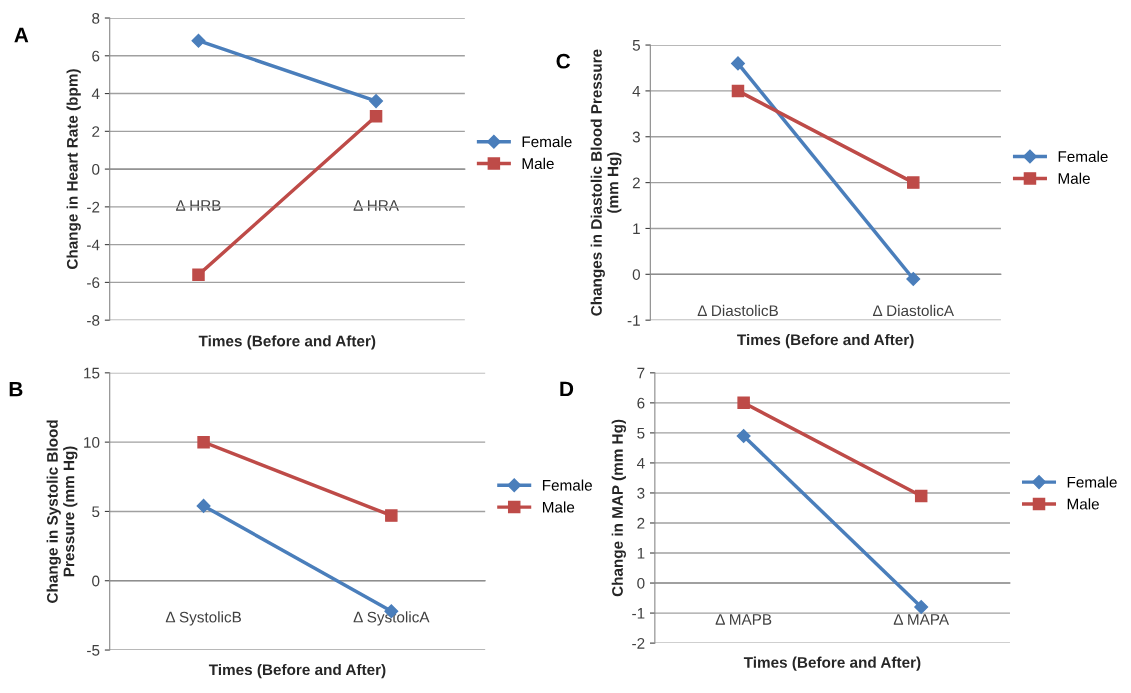  I want to click on y-tick-label: 10, so click(92, 442).